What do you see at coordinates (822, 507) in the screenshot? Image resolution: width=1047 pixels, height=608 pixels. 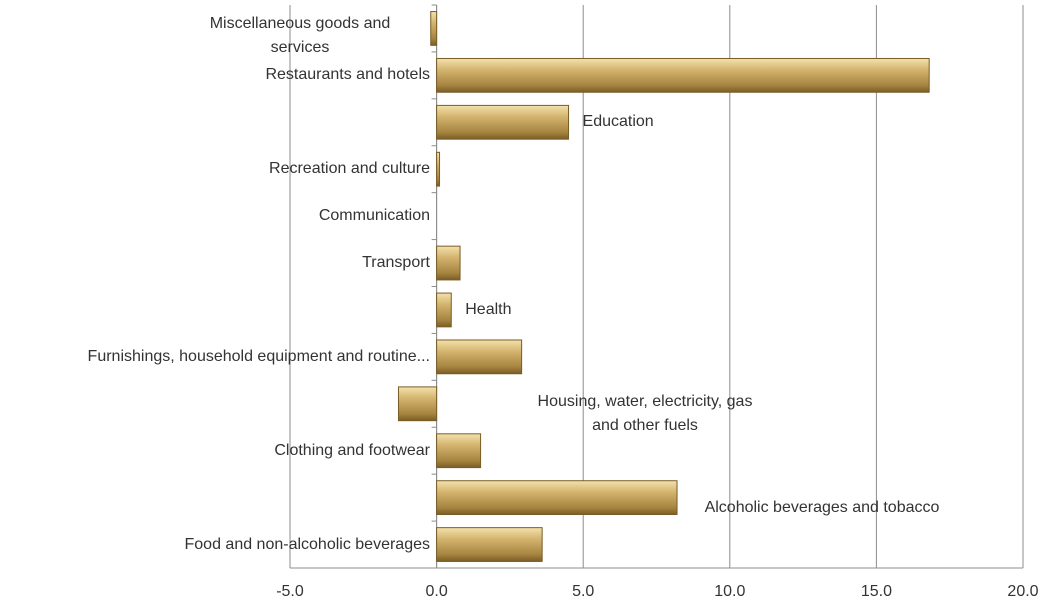 I see `category-label: Alcoholic beverages and tobacco` at bounding box center [822, 507].